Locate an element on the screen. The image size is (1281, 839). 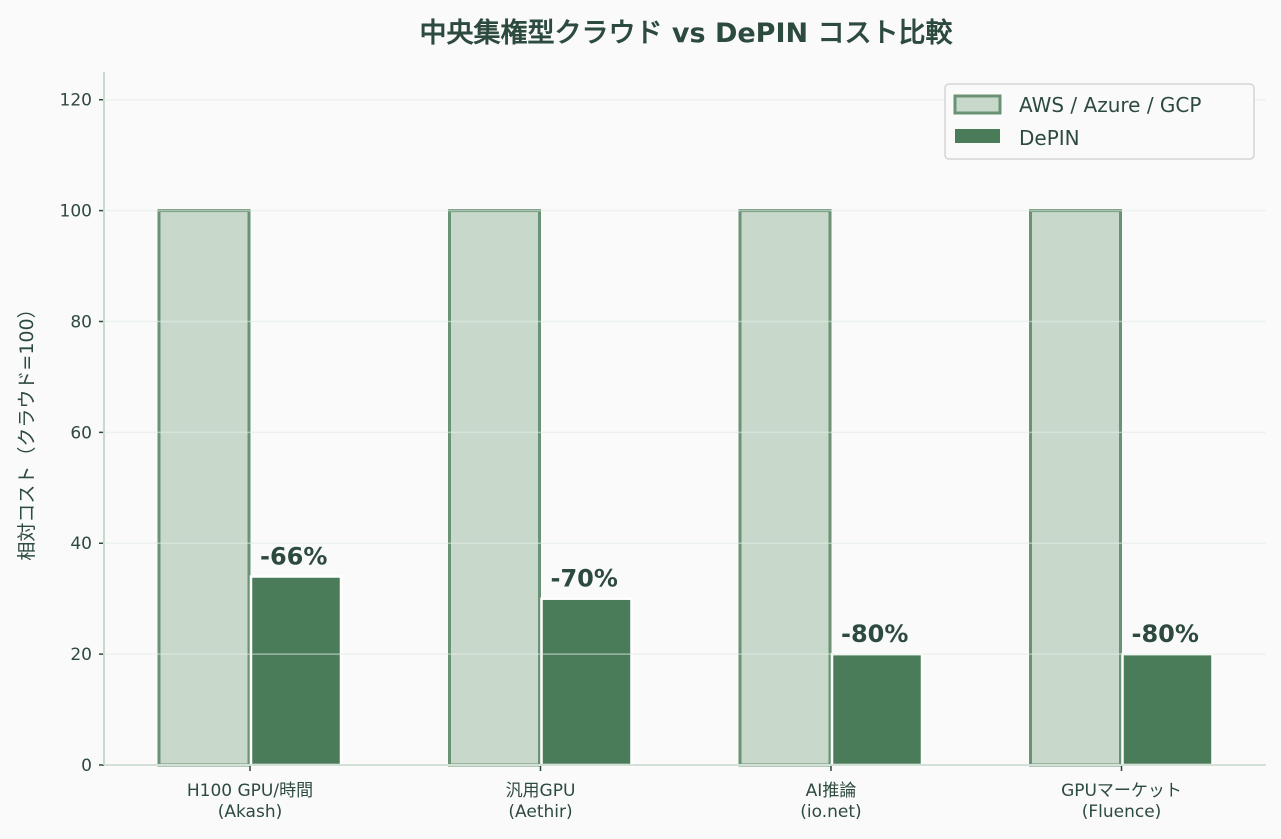
y-tick-label: 80 is located at coordinates (81, 322).